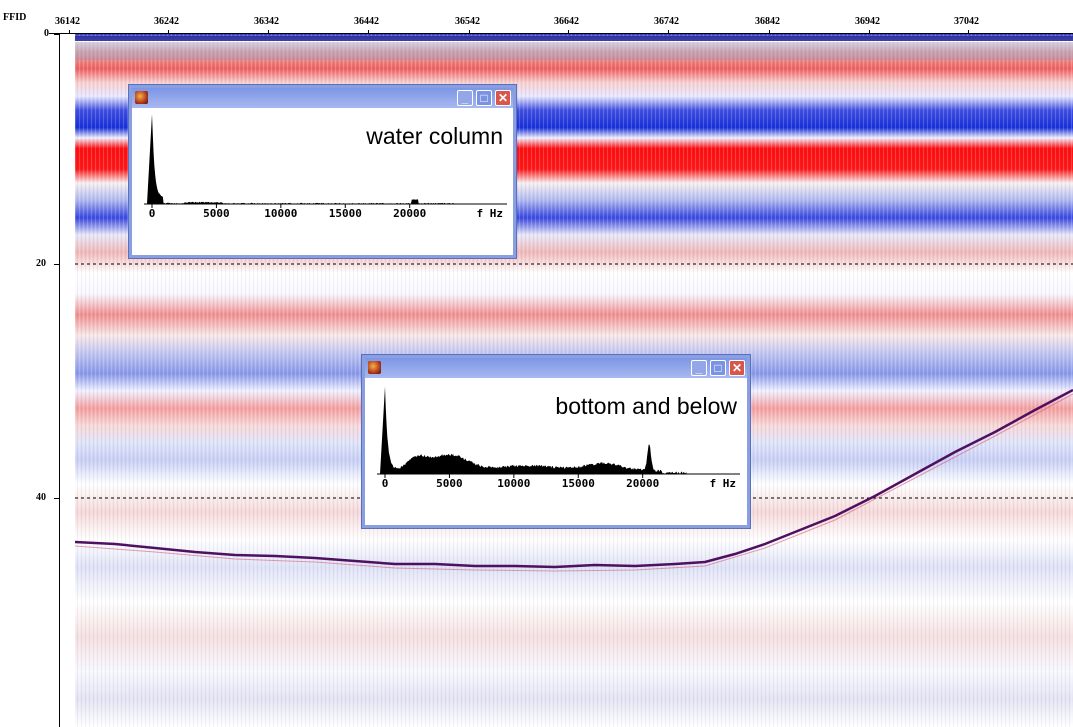 The height and width of the screenshot is (727, 1073). Describe the element at coordinates (366, 21) in the screenshot. I see `ffid-tick-label: 36442` at that location.